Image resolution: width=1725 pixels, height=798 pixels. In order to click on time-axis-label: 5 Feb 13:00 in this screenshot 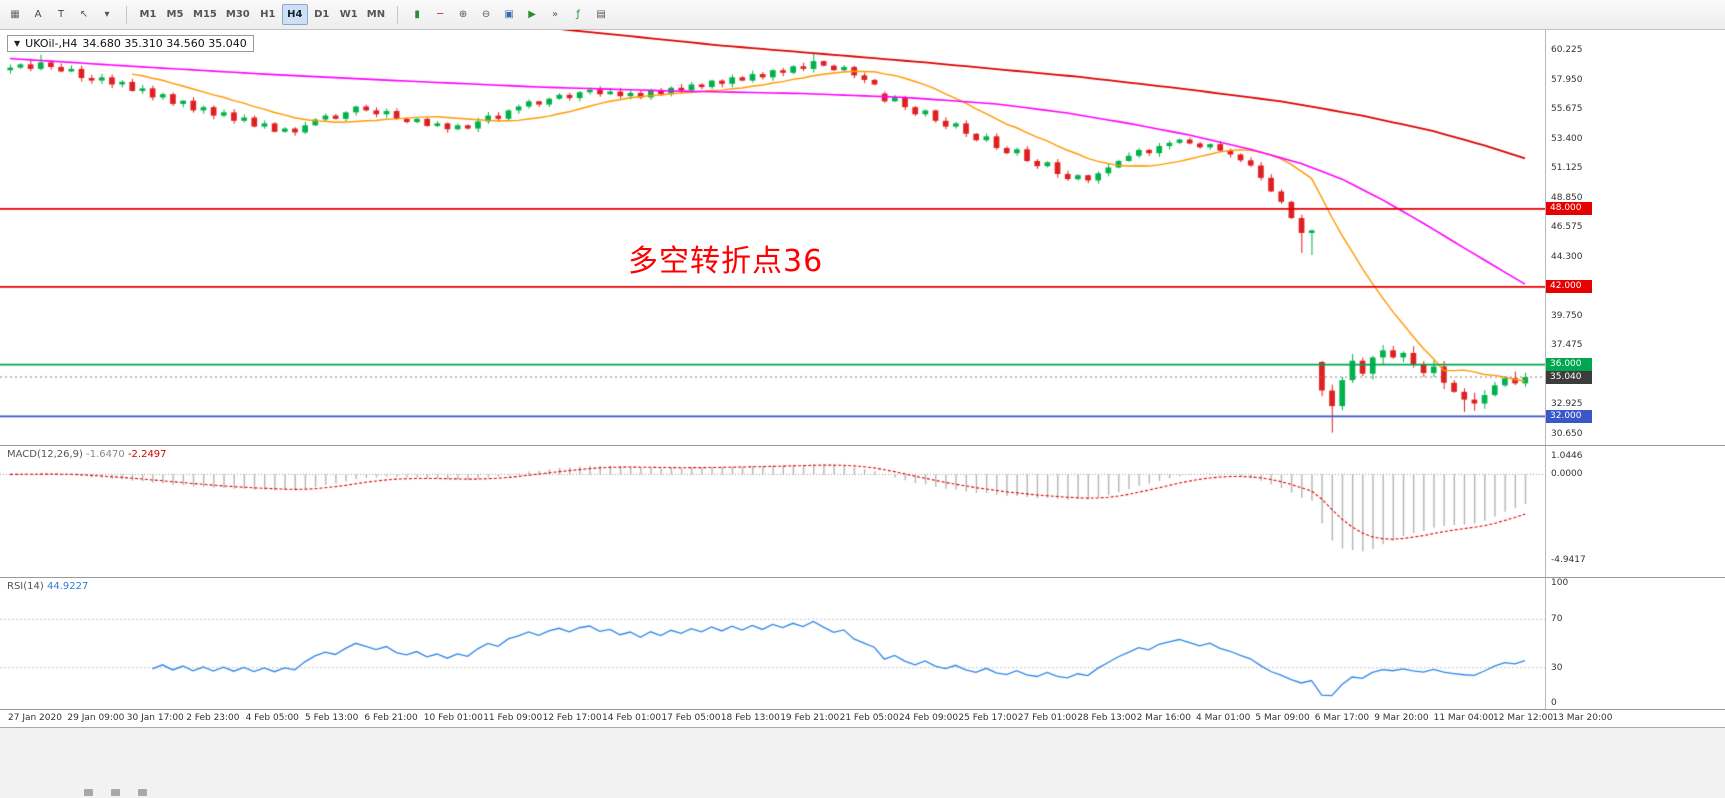, I will do `click(332, 718)`.